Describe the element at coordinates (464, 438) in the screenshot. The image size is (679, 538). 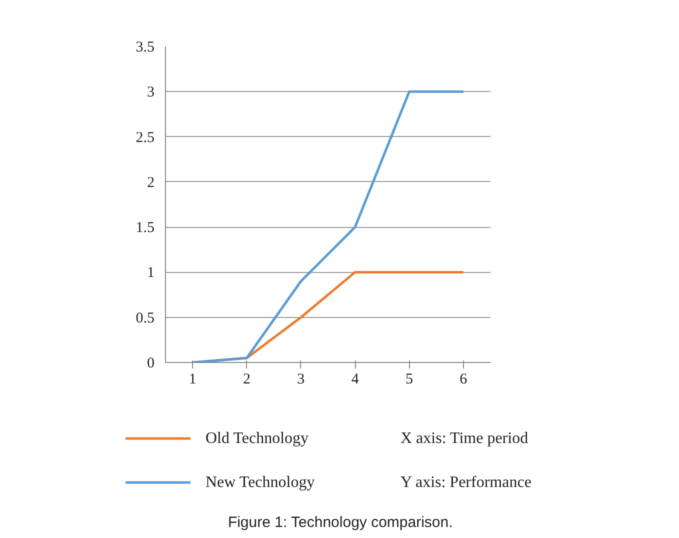
I see `text: X axis: Time period` at that location.